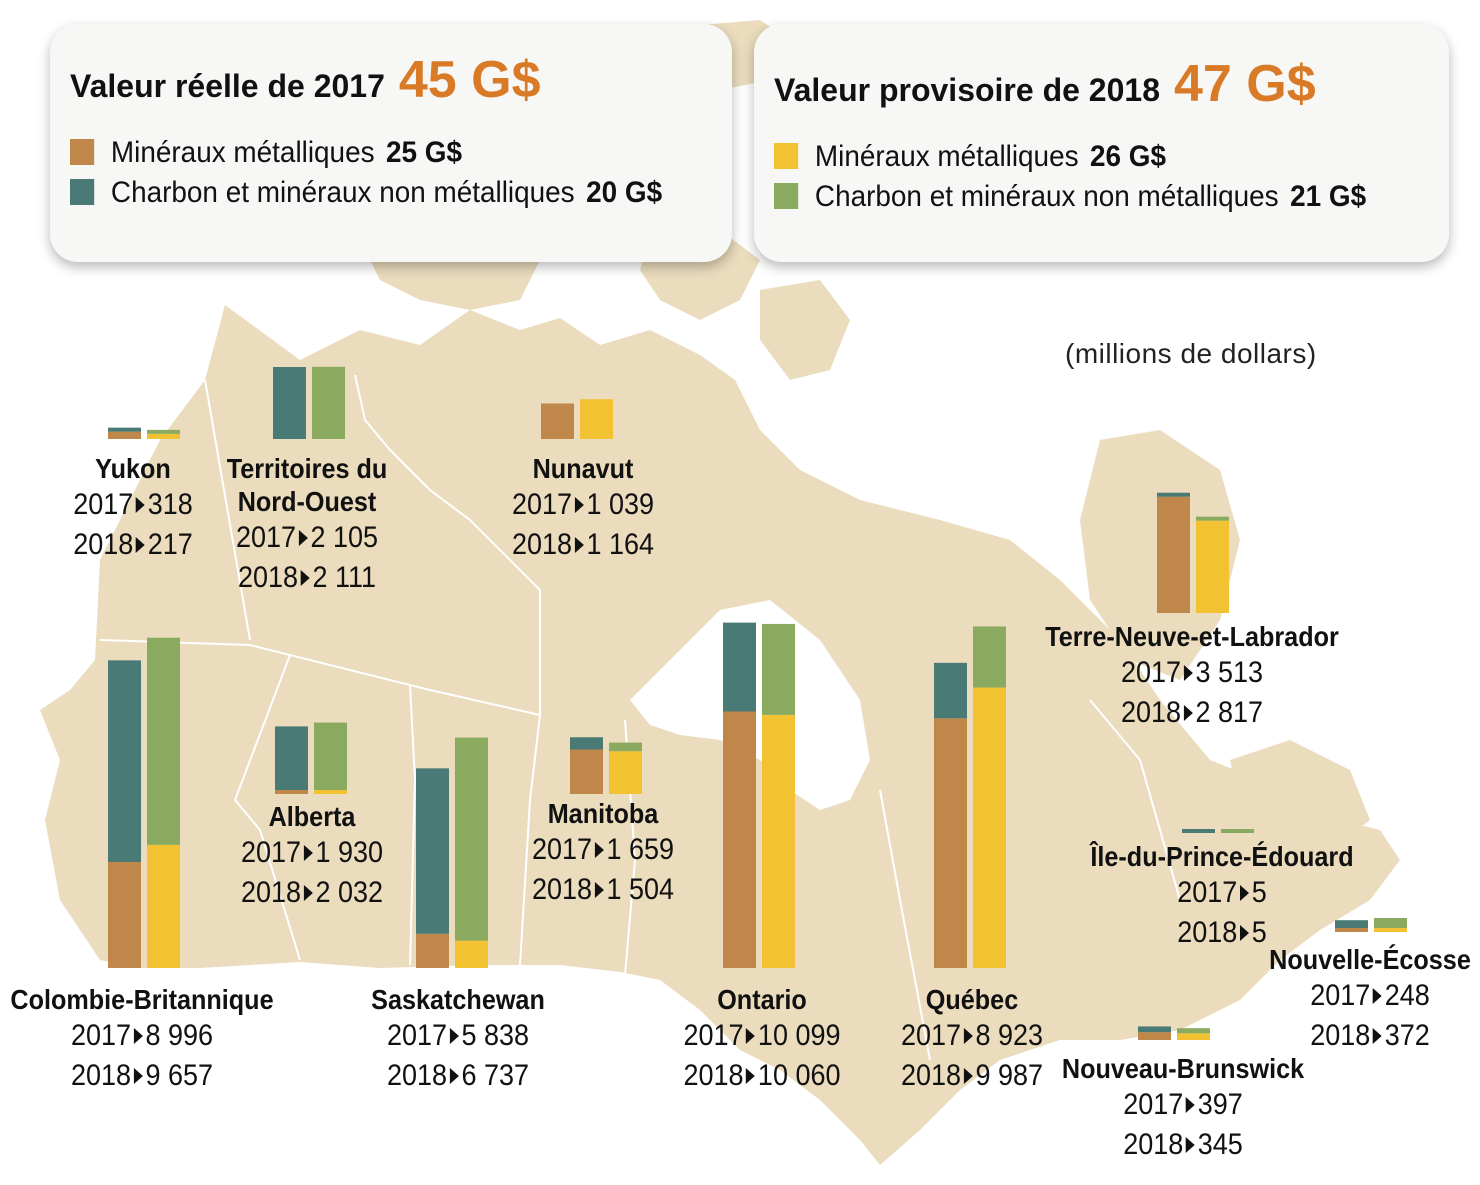  What do you see at coordinates (1009, 1035) in the screenshot?
I see `value-label: 8 923` at bounding box center [1009, 1035].